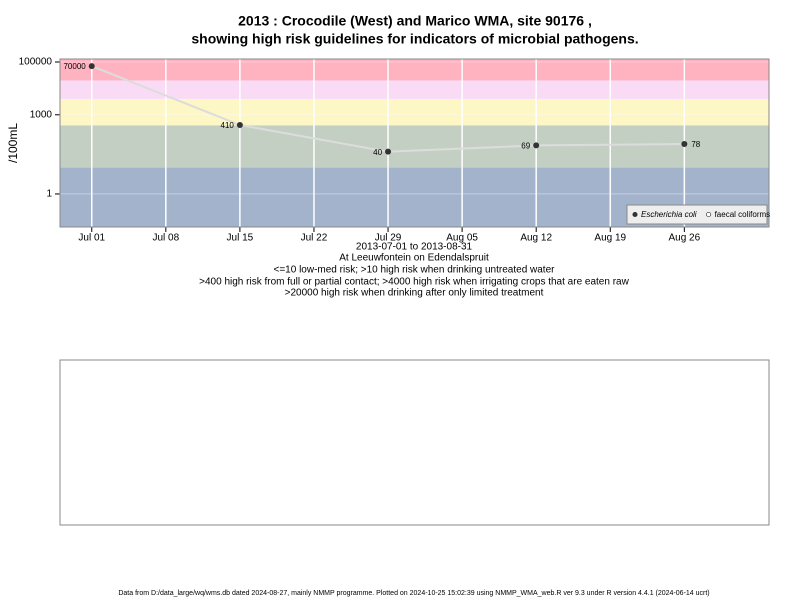  I want to click on data-label: 40, so click(377, 152).